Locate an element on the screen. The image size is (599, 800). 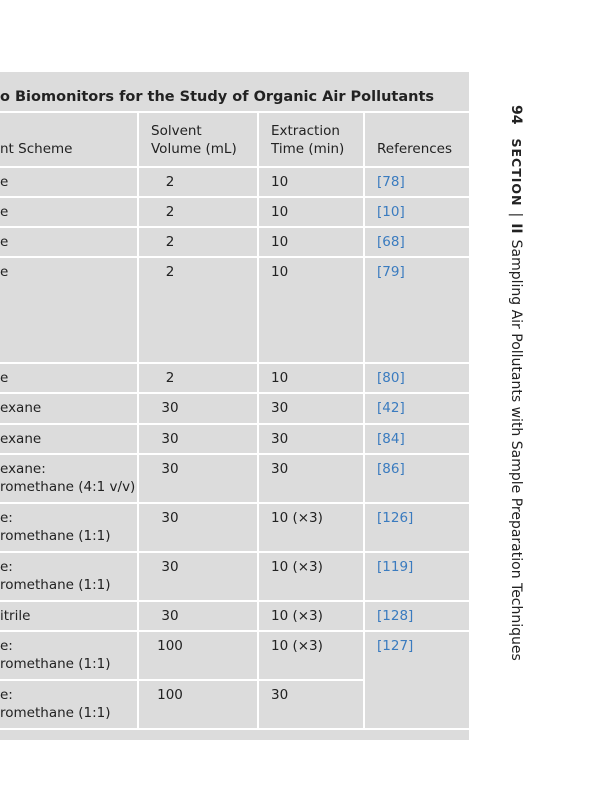
header-cell: Solvent is located at coordinates (176, 131).